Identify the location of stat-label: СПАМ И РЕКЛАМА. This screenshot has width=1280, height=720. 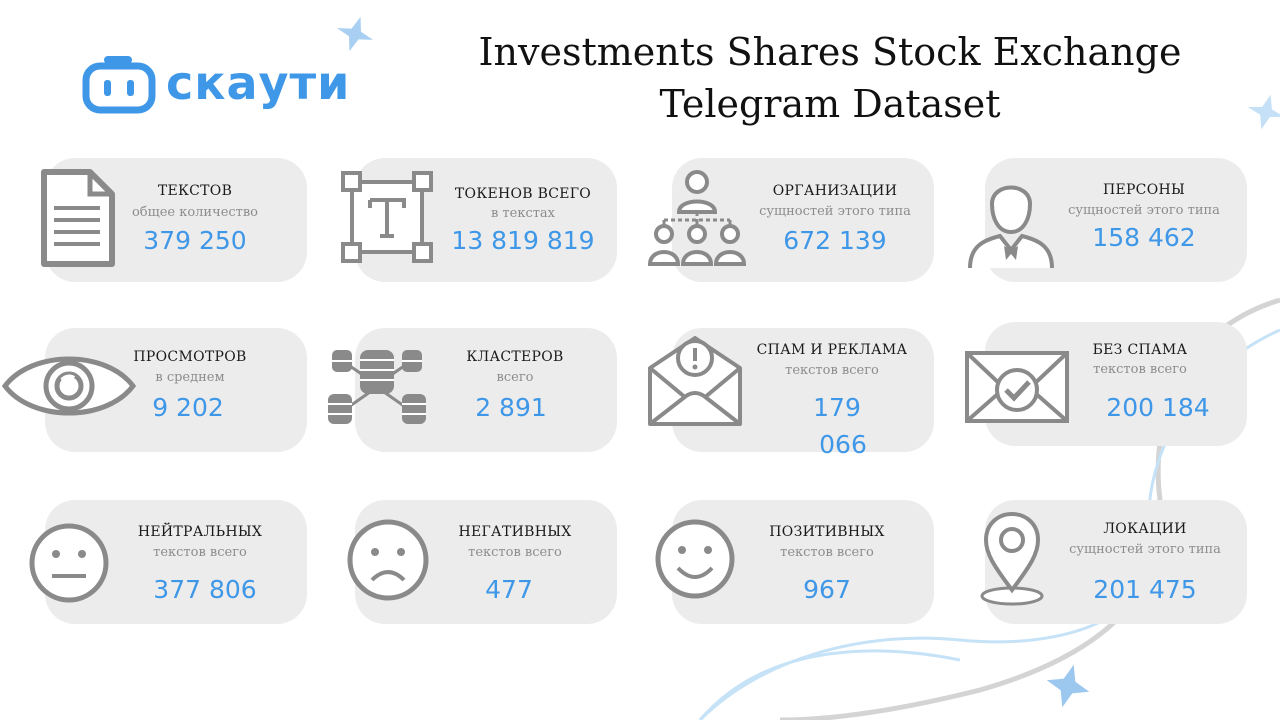
(832, 350).